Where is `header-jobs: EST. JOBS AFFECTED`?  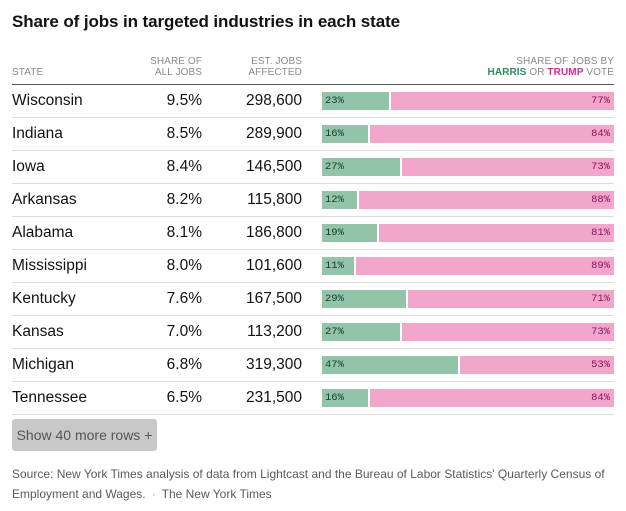 header-jobs: EST. JOBS AFFECTED is located at coordinates (275, 67).